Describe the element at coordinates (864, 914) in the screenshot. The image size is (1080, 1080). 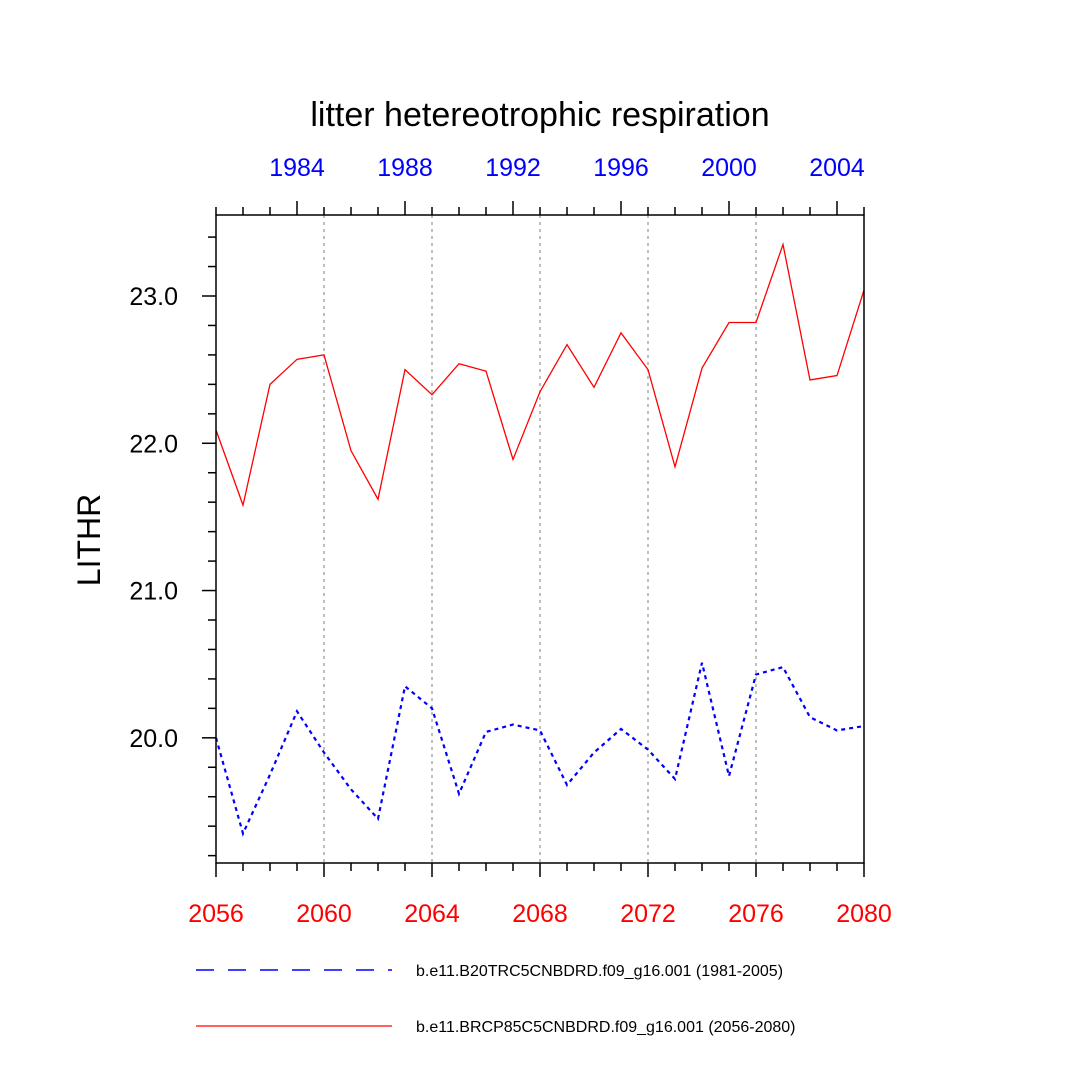
I see `x-bottom-tick-label: 2080` at that location.